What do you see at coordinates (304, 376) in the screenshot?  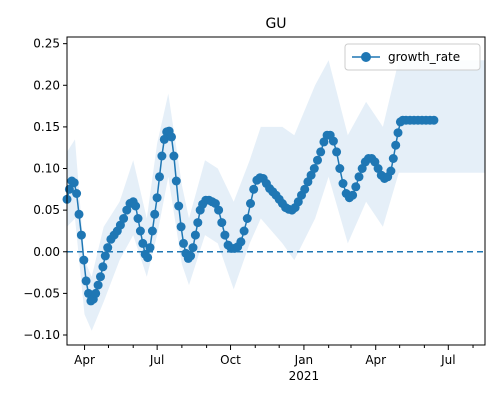 I see `x-year-label: 2021` at bounding box center [304, 376].